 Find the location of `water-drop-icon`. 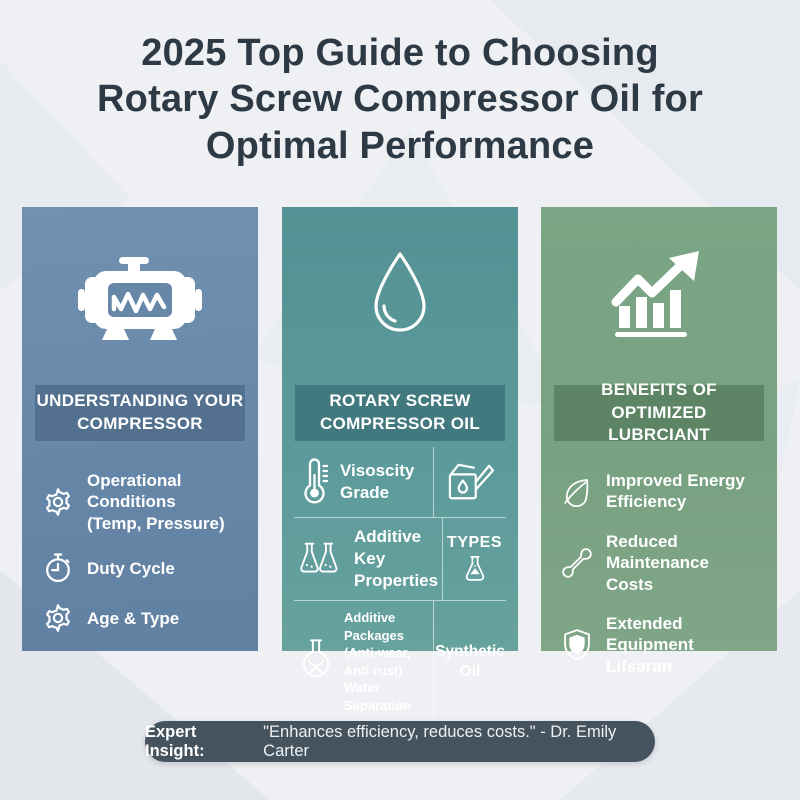

water-drop-icon is located at coordinates (400, 294).